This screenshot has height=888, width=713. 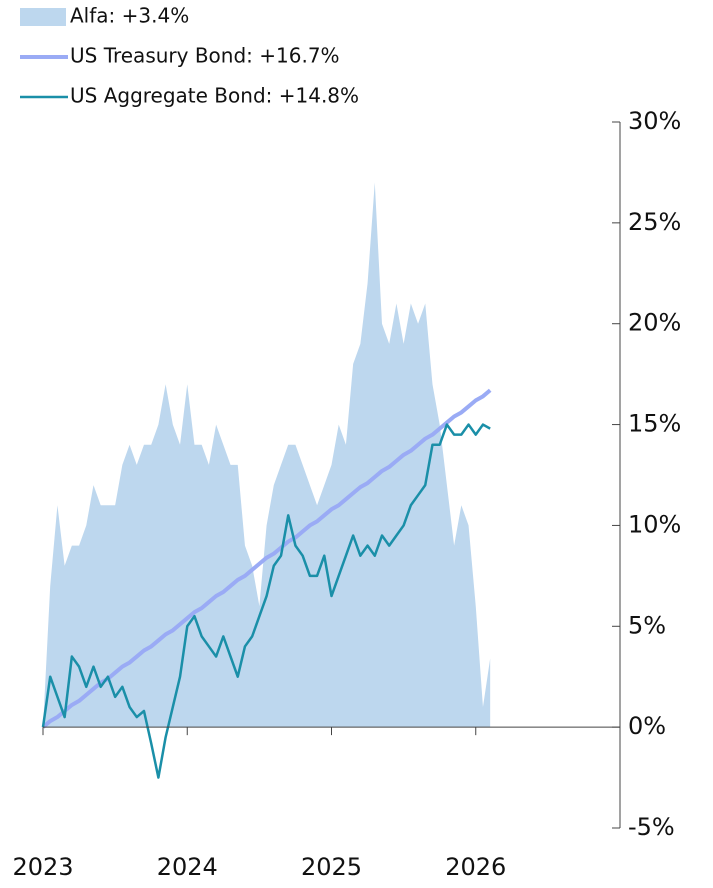 I want to click on x-tick-label: 2023, so click(x=42, y=867).